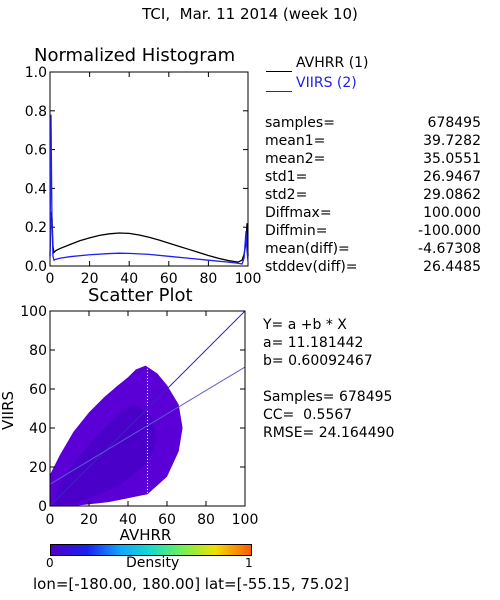  What do you see at coordinates (452, 141) in the screenshot?
I see `stat-value: 39.7282` at bounding box center [452, 141].